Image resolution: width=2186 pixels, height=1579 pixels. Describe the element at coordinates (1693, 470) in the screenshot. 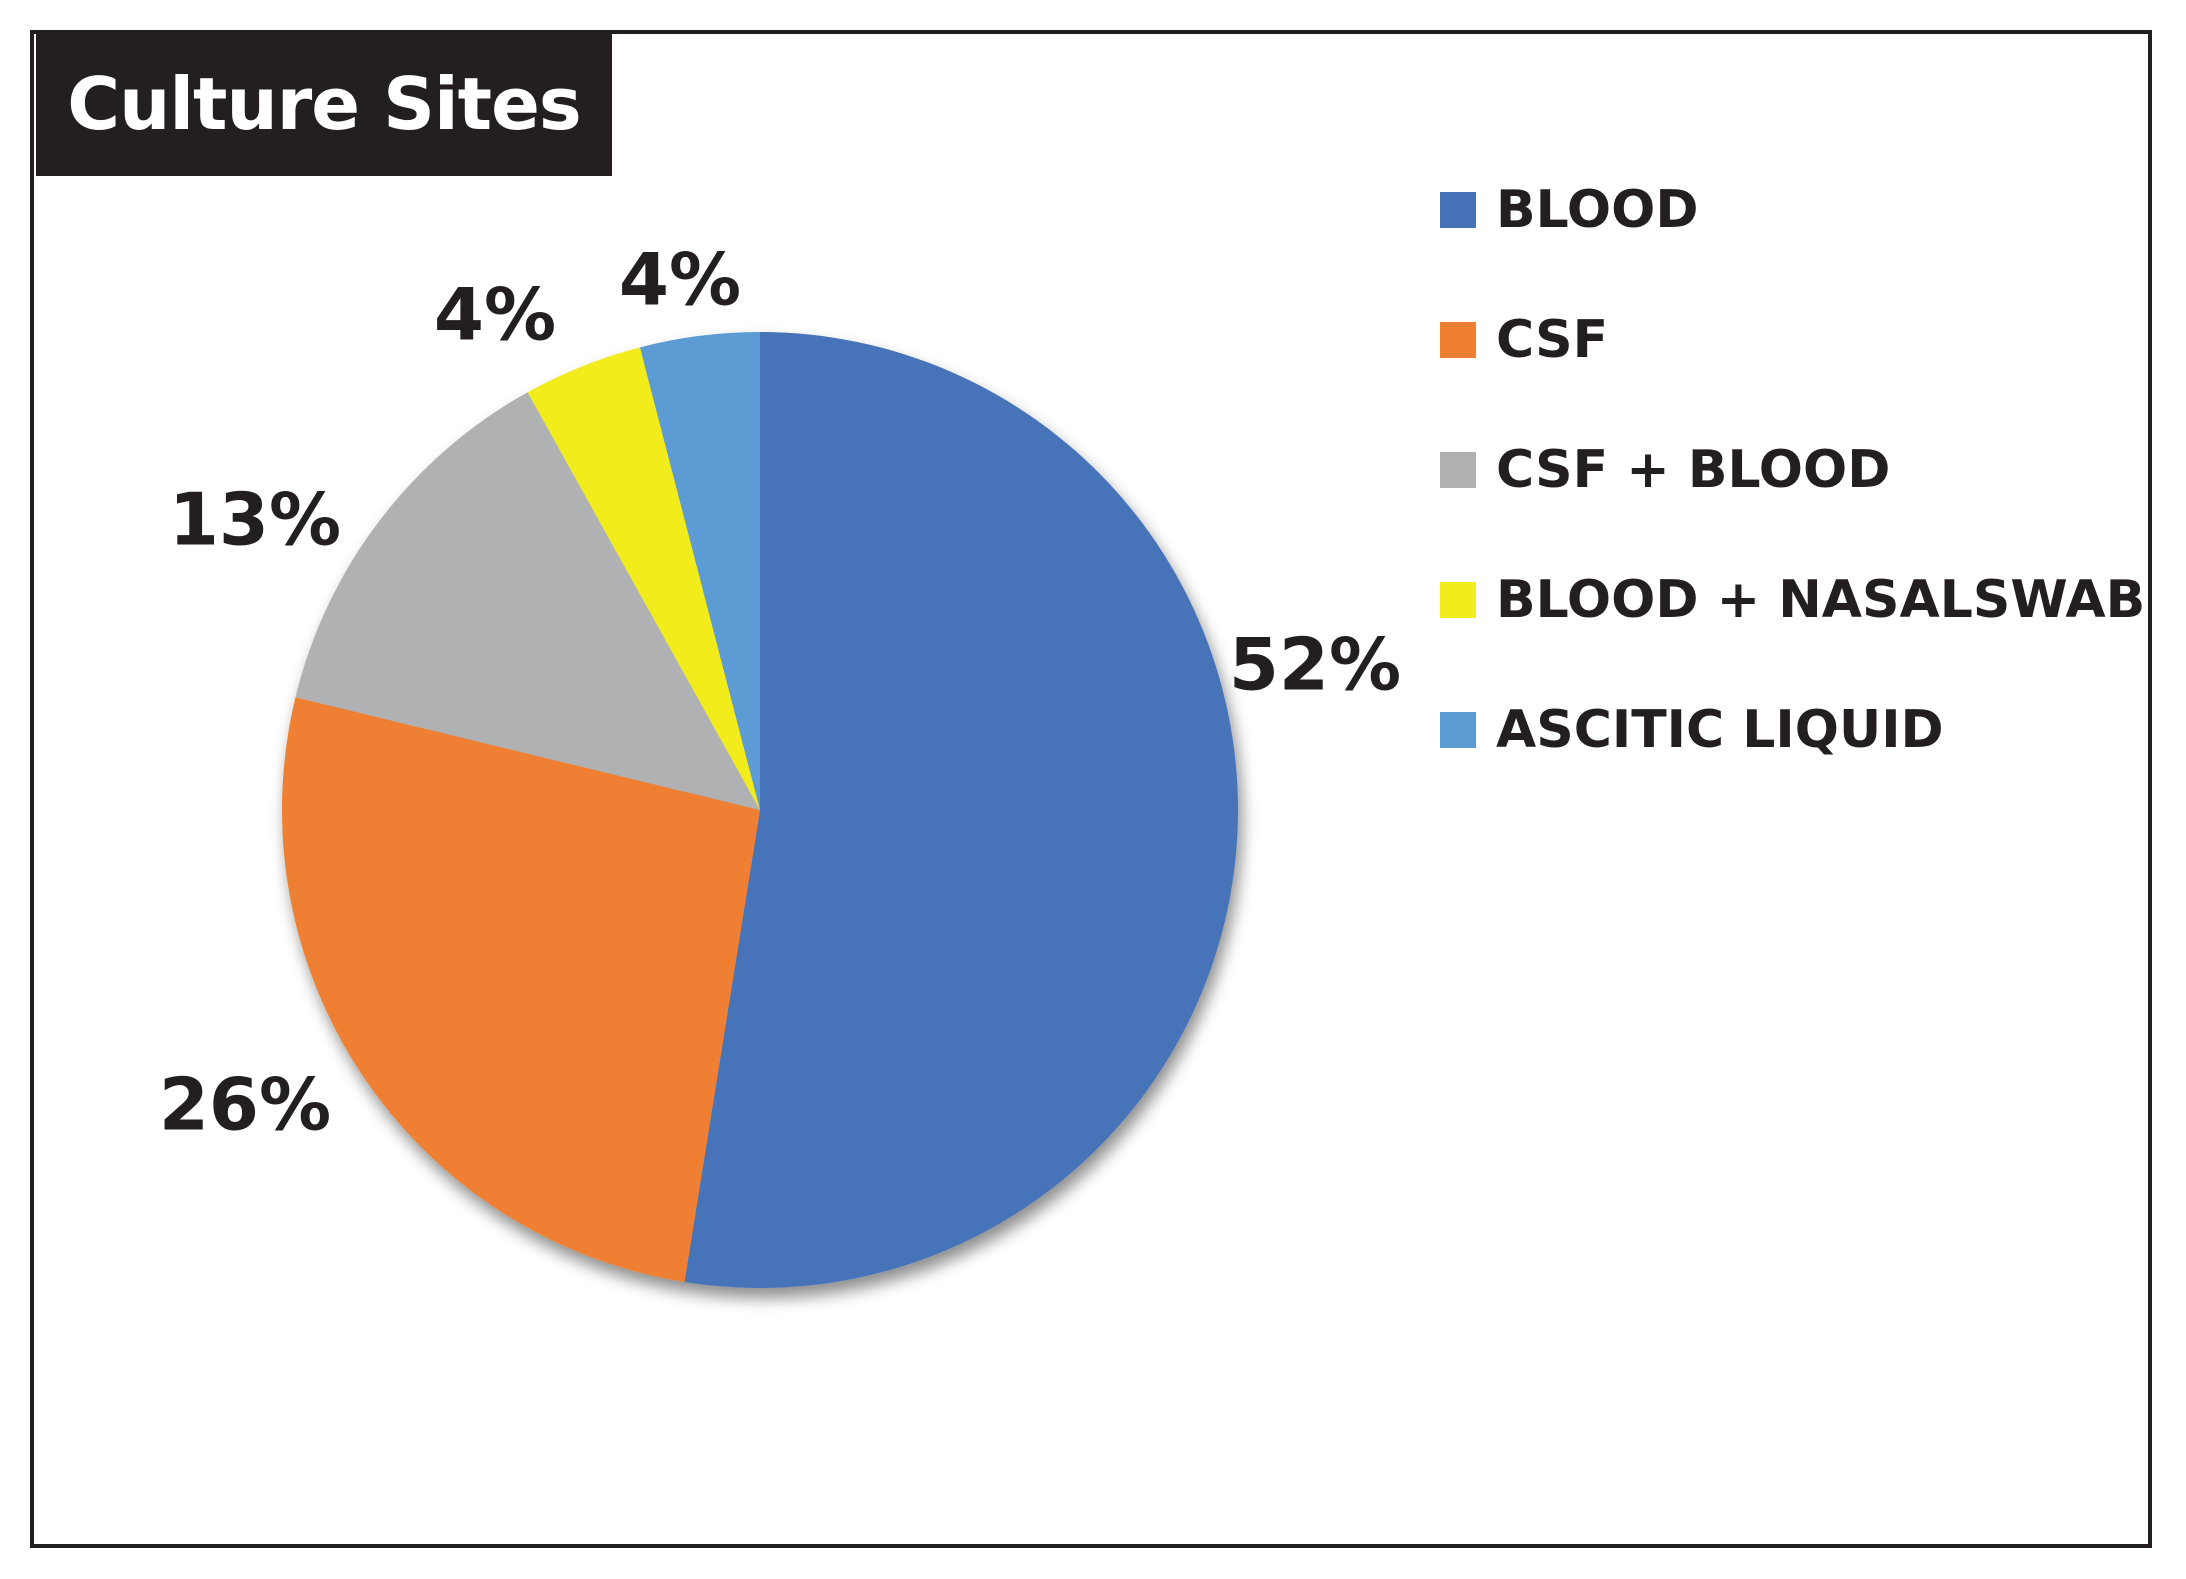

I see `legend-label: CSF + BLOOD` at that location.